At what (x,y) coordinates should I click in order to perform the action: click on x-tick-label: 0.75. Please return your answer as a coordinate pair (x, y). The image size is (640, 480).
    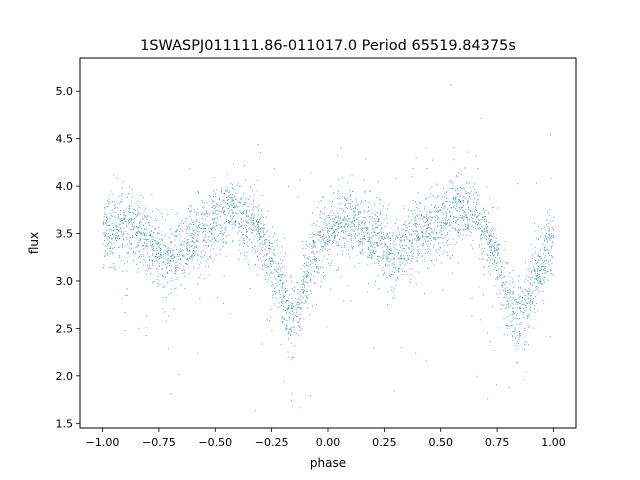
    Looking at the image, I should click on (497, 442).